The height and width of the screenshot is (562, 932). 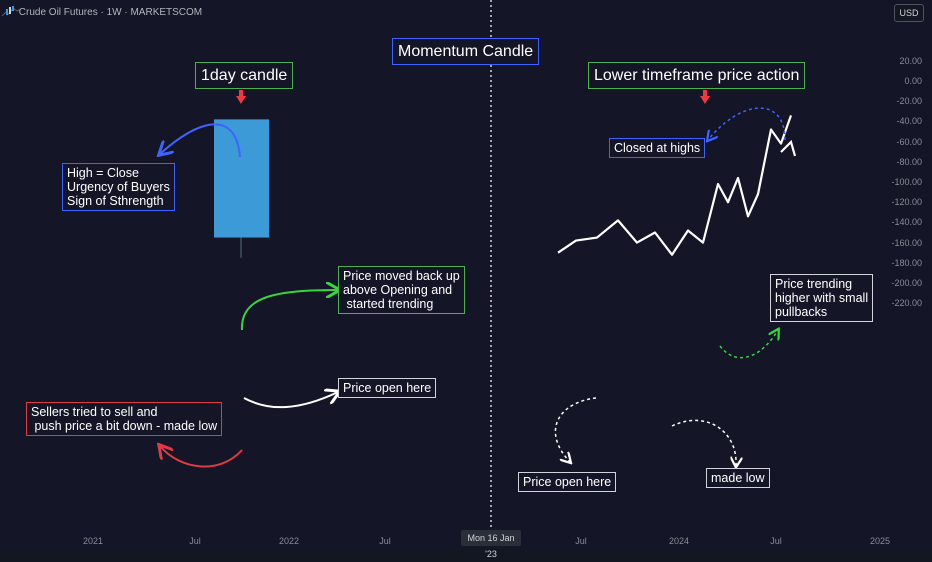 What do you see at coordinates (466, 51) in the screenshot?
I see `chart-title: Momentum Candle` at bounding box center [466, 51].